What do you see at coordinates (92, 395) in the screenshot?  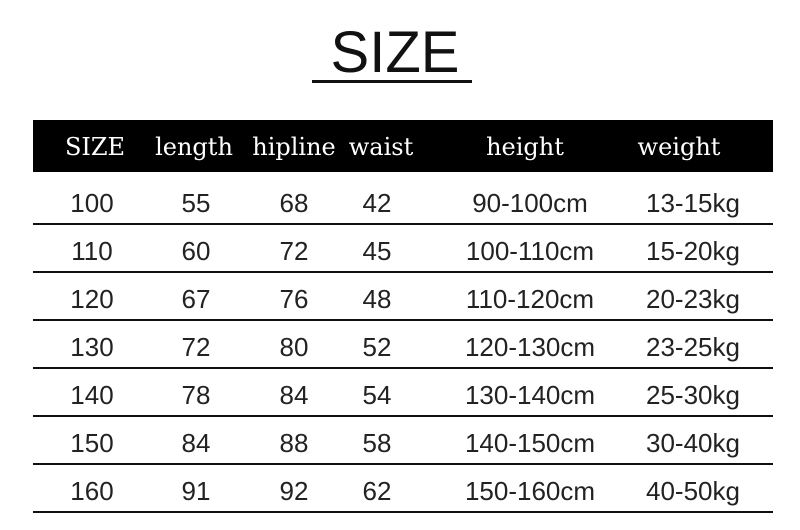 I see `cell-size: 140` at bounding box center [92, 395].